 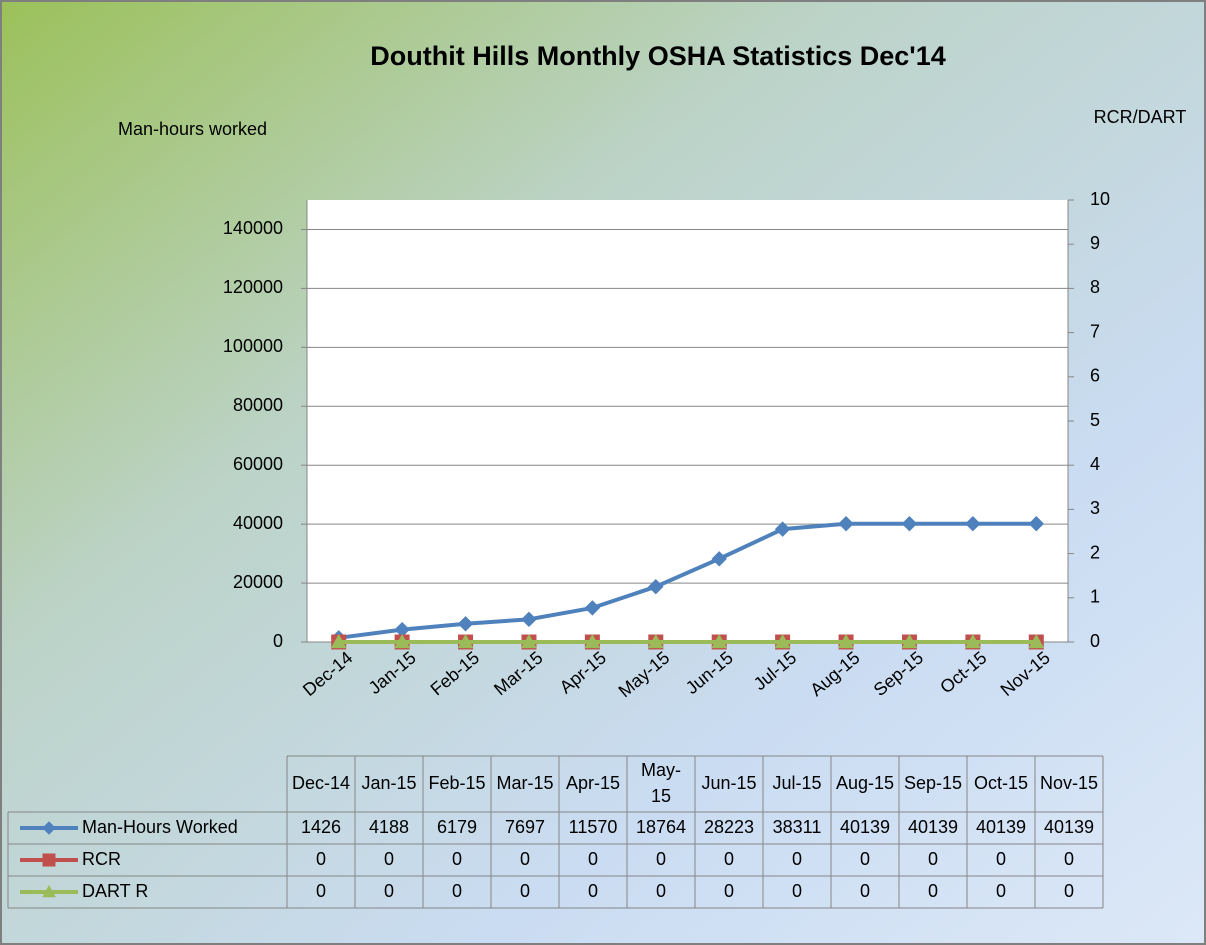 I want to click on y2-tick-label: 5, so click(x=1095, y=420).